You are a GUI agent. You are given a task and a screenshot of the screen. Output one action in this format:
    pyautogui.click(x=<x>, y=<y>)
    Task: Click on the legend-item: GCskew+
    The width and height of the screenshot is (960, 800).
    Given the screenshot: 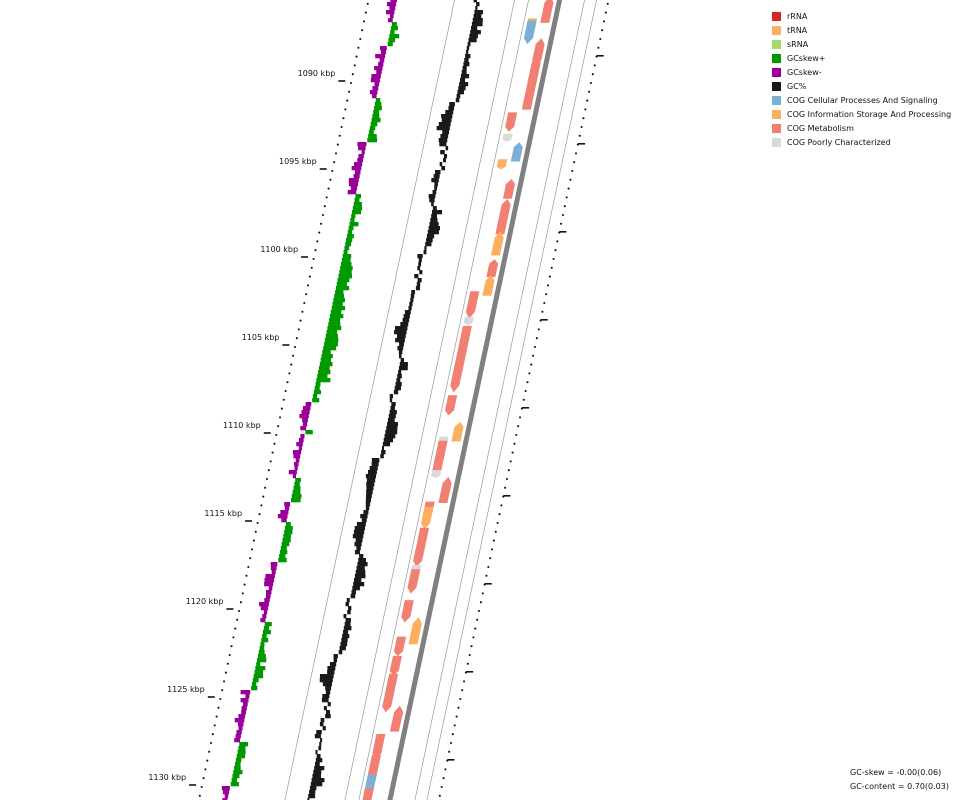 What is the action you would take?
    pyautogui.click(x=861, y=58)
    